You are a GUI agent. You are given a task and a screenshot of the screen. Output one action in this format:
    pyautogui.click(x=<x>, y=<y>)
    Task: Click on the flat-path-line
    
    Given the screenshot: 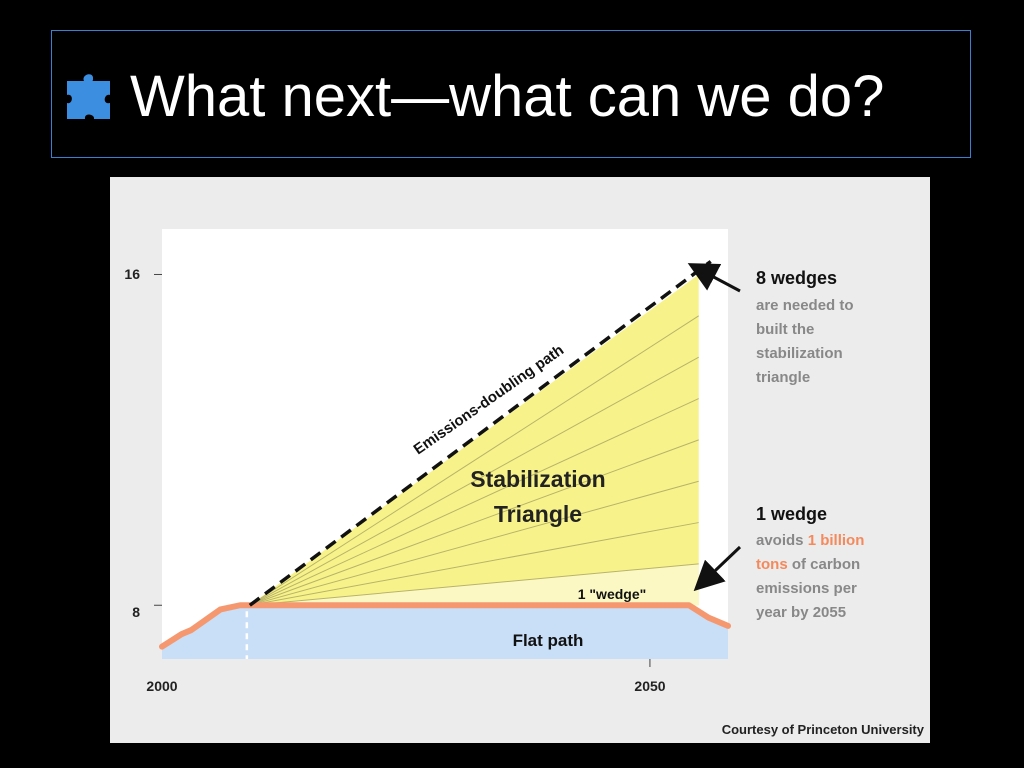 What is the action you would take?
    pyautogui.click(x=445, y=626)
    